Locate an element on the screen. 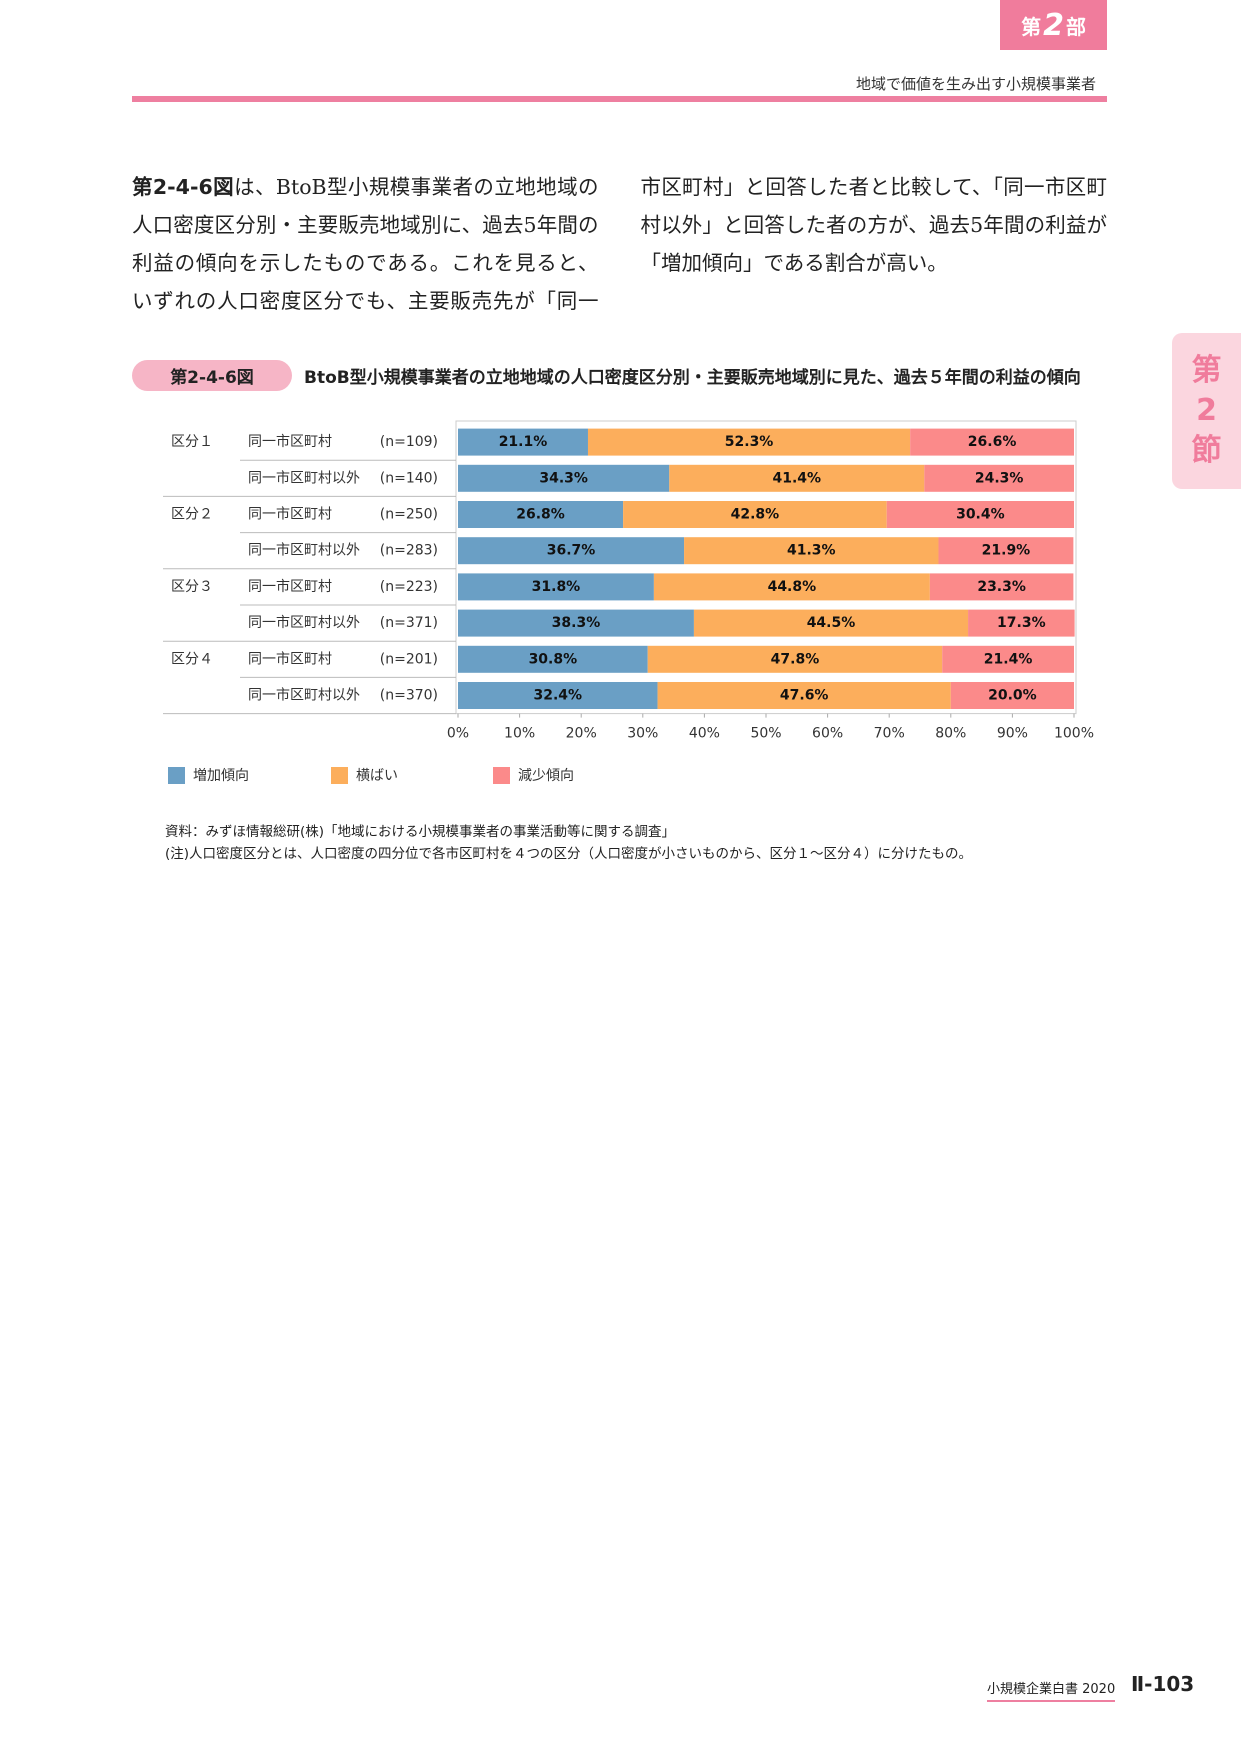 This screenshot has width=1241, height=1754. sample-size: (n=370) is located at coordinates (409, 696).